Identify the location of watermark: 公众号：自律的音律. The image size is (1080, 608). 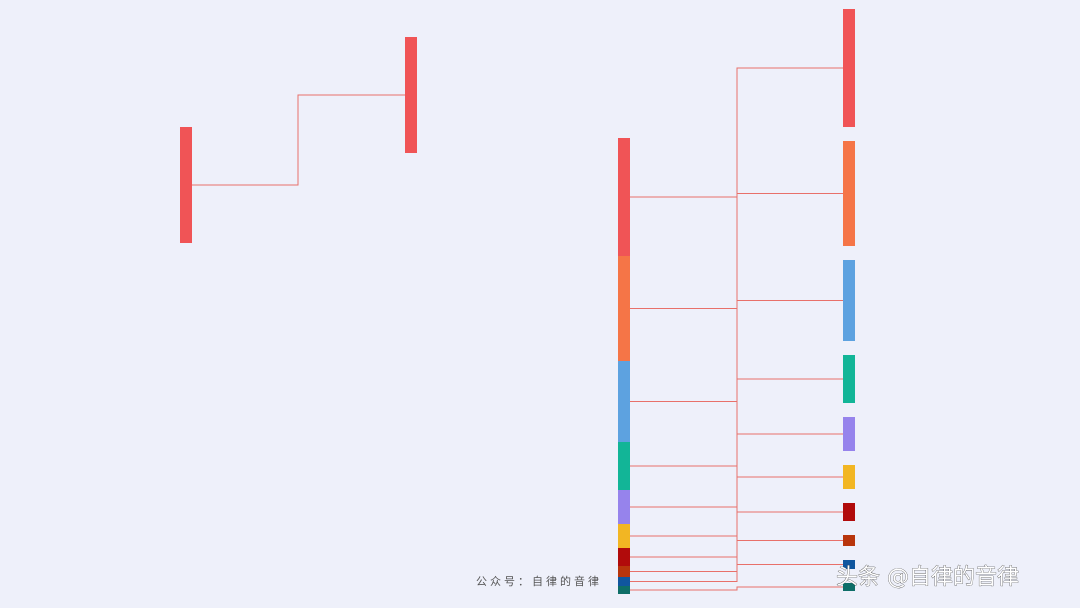
(539, 581).